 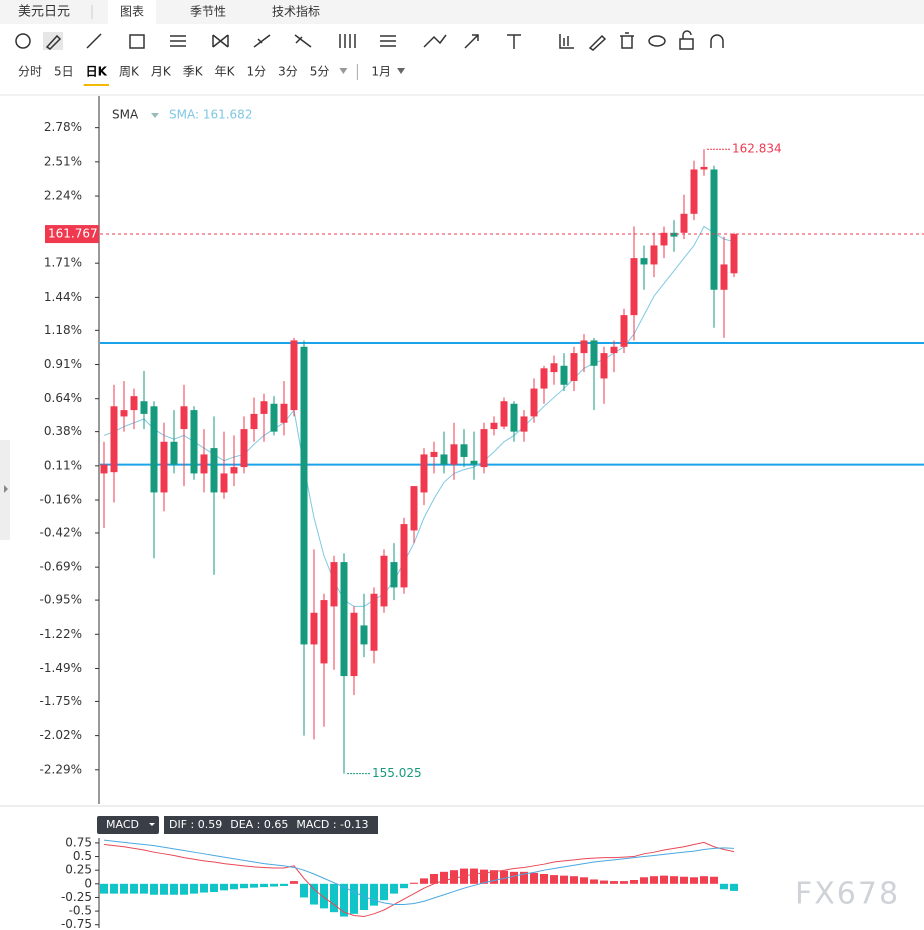 I want to click on symbol: 美元日元, so click(x=44, y=12).